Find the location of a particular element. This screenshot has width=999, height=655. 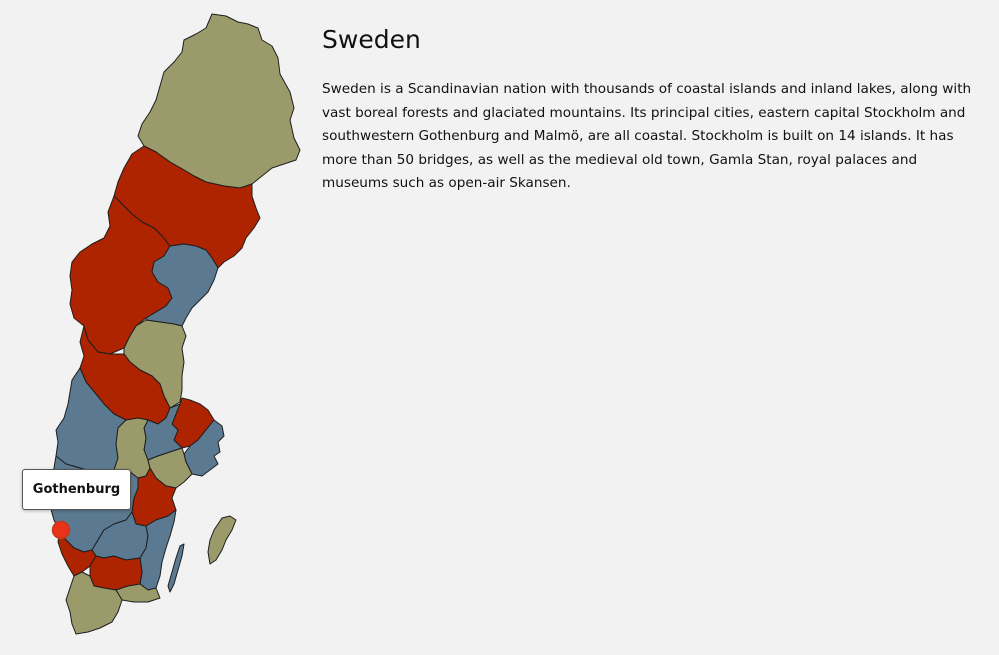

tooltip-label: Gothenburg is located at coordinates (76, 489).